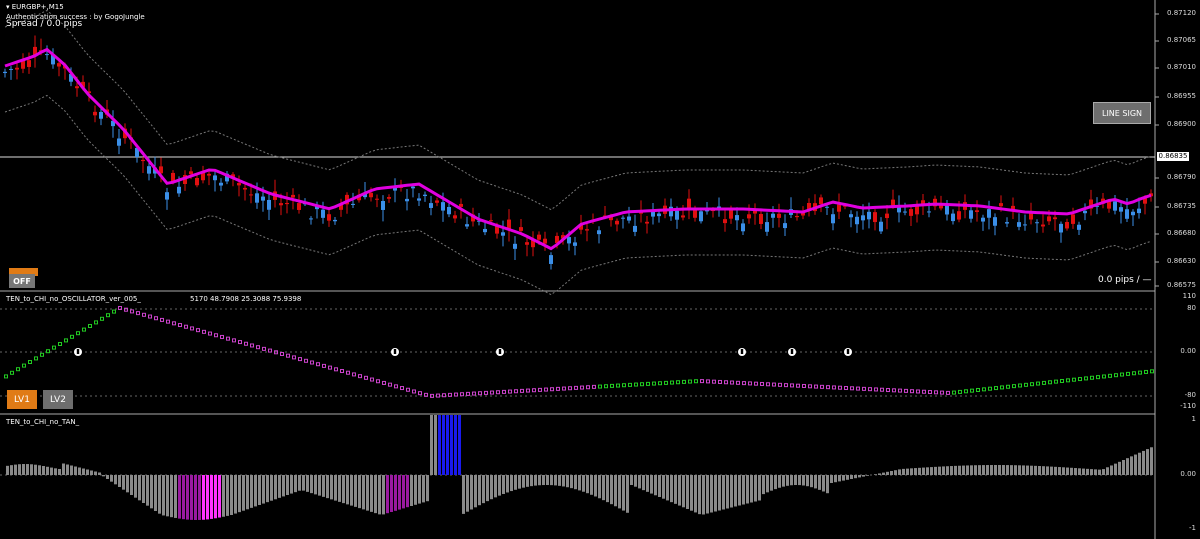 The width and height of the screenshot is (1200, 539). Describe the element at coordinates (22, 281) in the screenshot. I see `off-button: OFF` at that location.